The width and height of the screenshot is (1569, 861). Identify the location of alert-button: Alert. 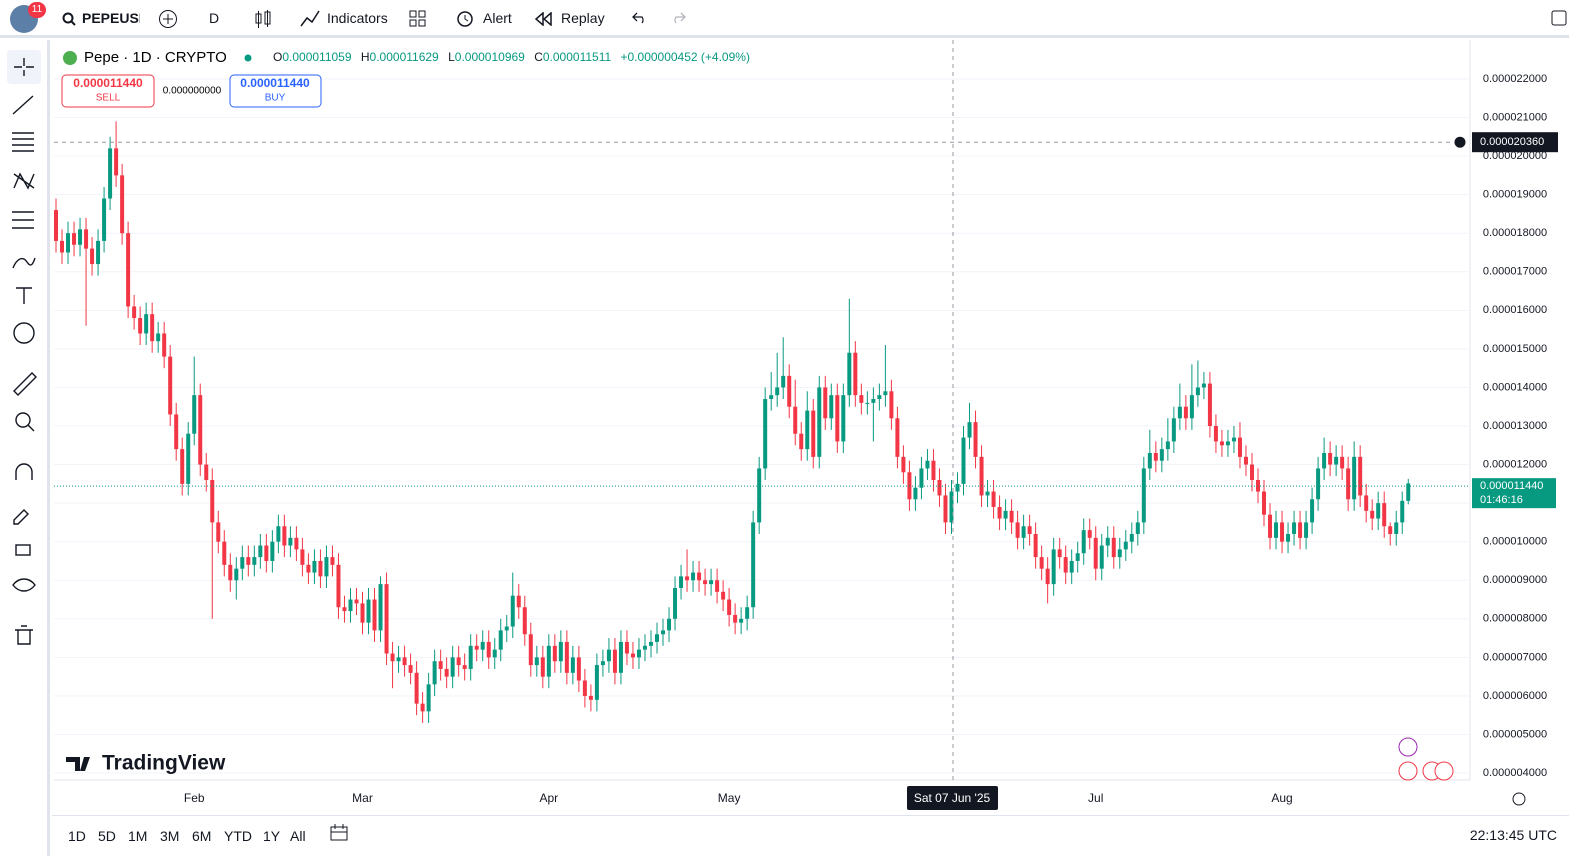
(497, 18).